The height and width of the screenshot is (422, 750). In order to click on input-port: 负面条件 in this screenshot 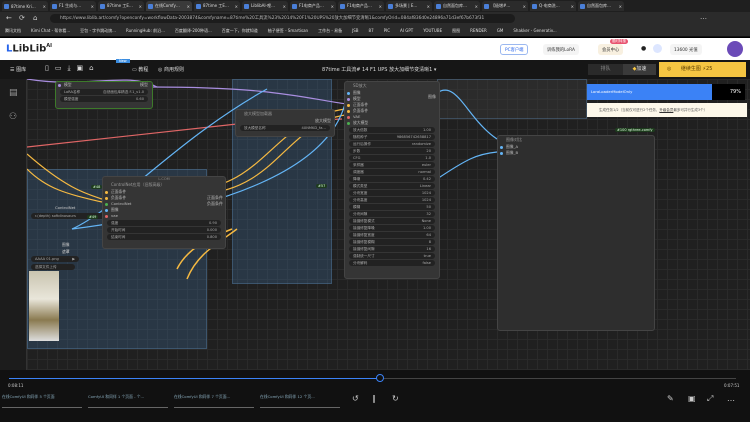, I will do `click(164, 198)`.